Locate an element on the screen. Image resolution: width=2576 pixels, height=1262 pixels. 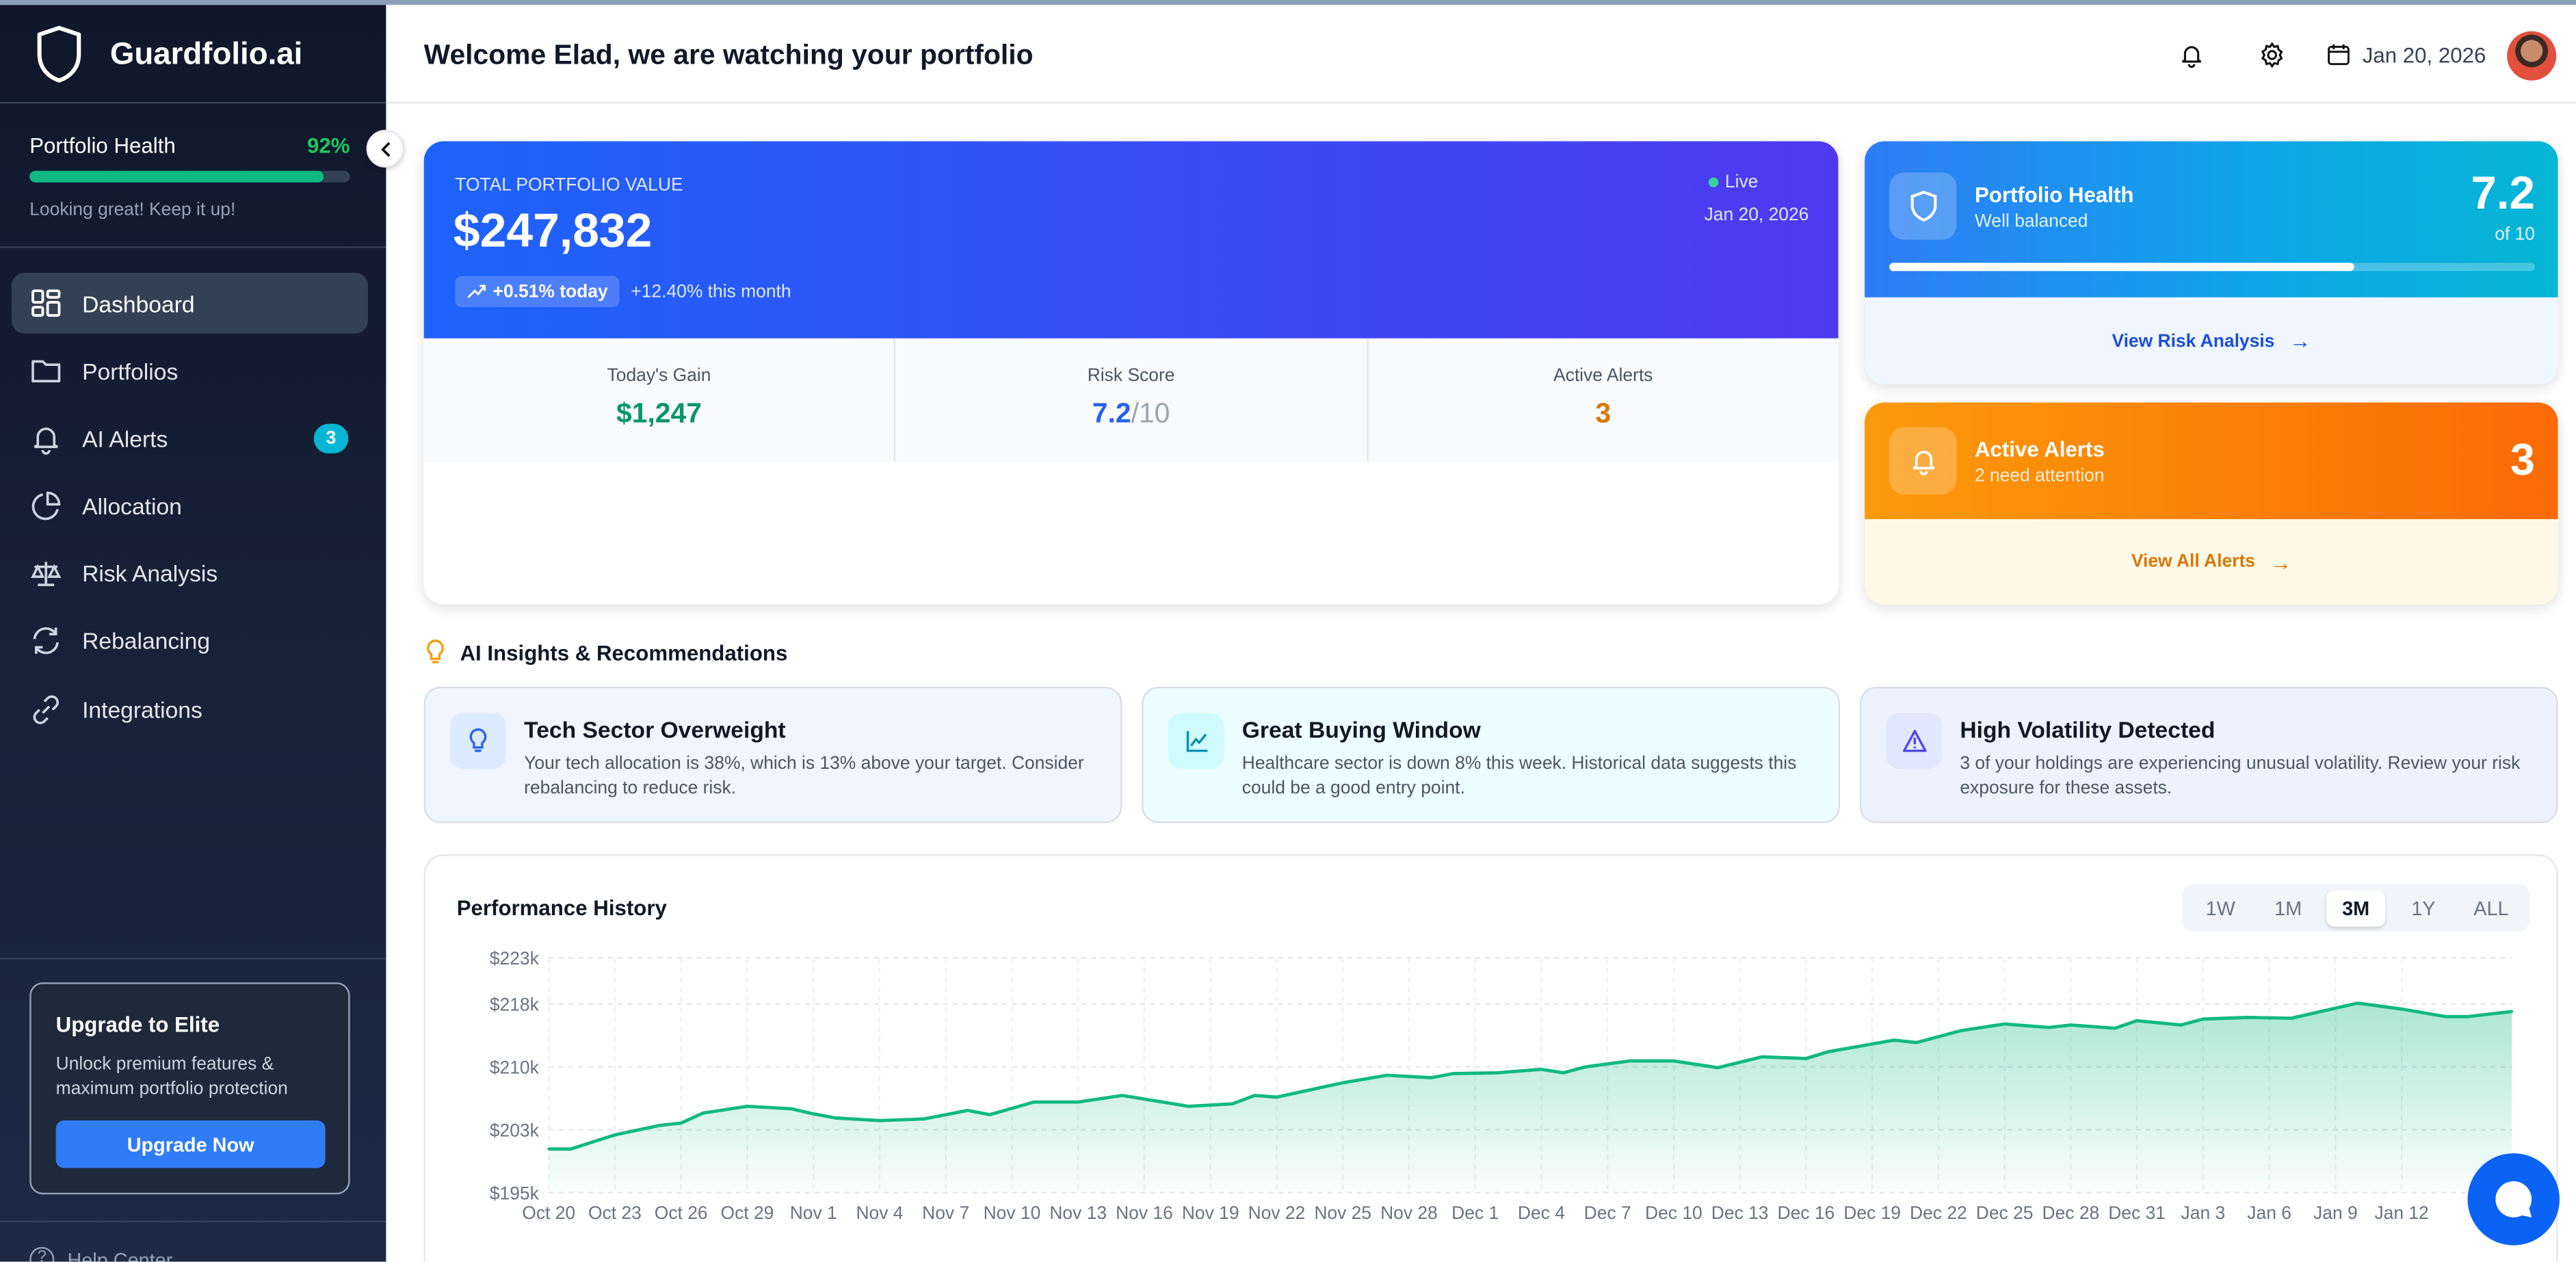
divider is located at coordinates (193, 959).